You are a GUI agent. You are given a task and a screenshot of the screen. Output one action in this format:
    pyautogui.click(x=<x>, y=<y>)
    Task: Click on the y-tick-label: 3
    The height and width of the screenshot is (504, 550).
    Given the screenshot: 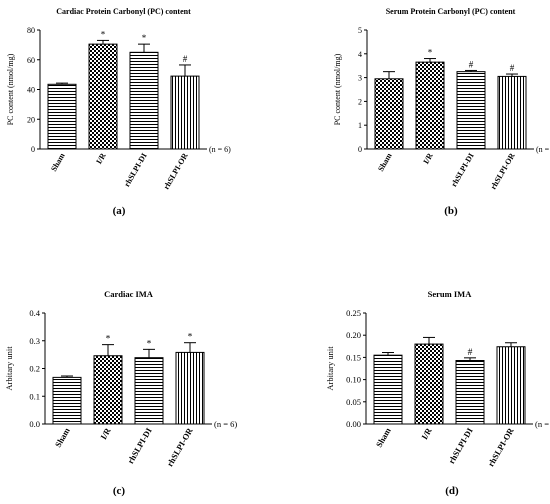 What is the action you would take?
    pyautogui.click(x=360, y=78)
    